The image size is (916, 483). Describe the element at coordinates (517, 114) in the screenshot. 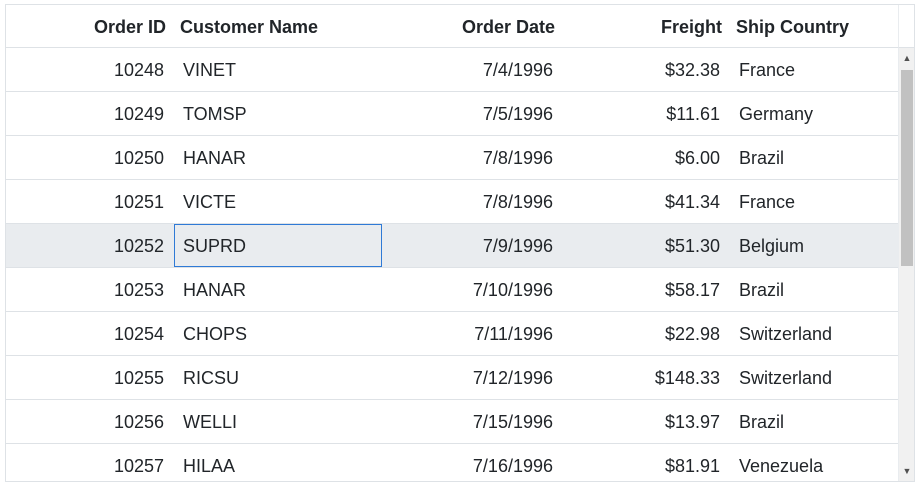

I see `cell-order-date: 7/5/1996` at that location.